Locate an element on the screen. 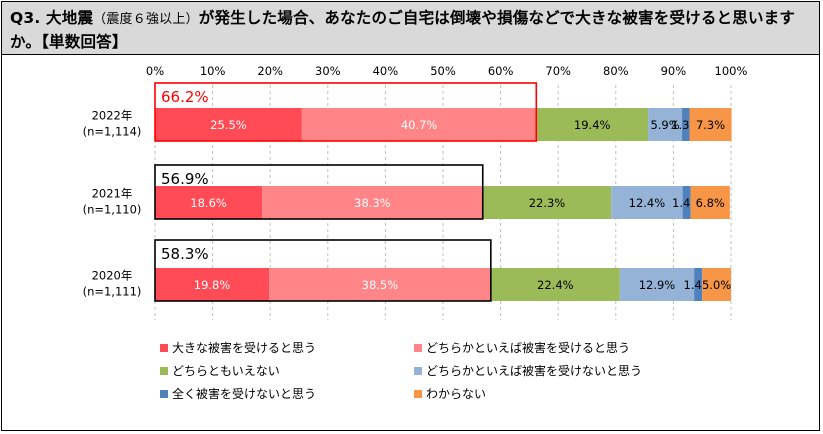  data-label: 25.5% is located at coordinates (228, 125).